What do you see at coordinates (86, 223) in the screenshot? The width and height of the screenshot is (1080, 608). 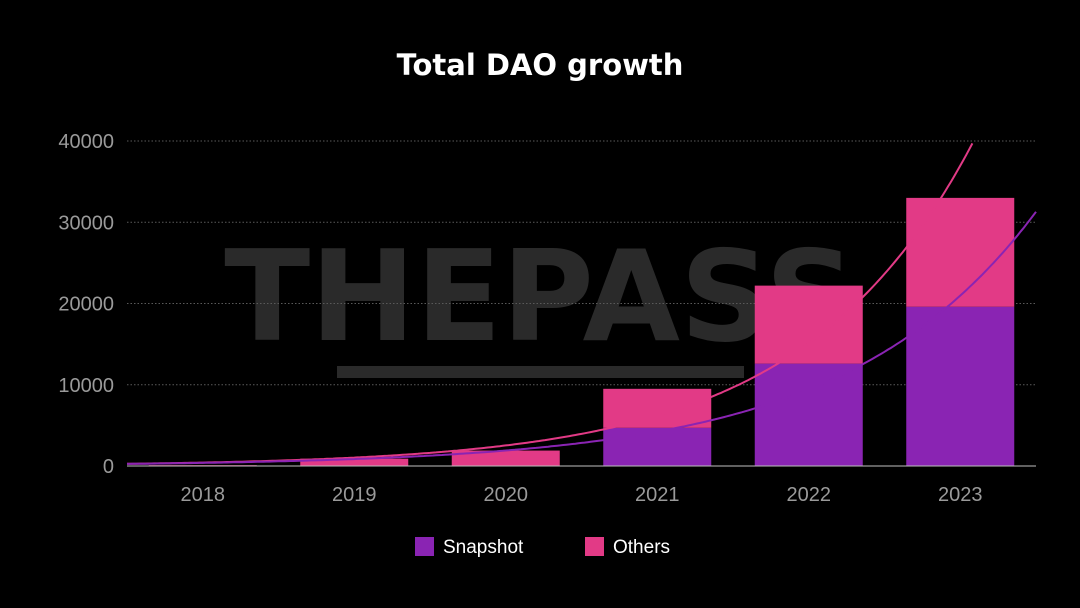 I see `y-tick-label: 30000` at bounding box center [86, 223].